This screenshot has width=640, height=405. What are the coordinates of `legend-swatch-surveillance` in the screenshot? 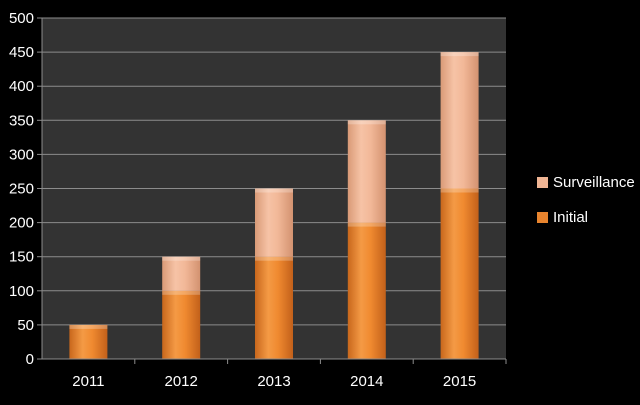 It's located at (542, 182).